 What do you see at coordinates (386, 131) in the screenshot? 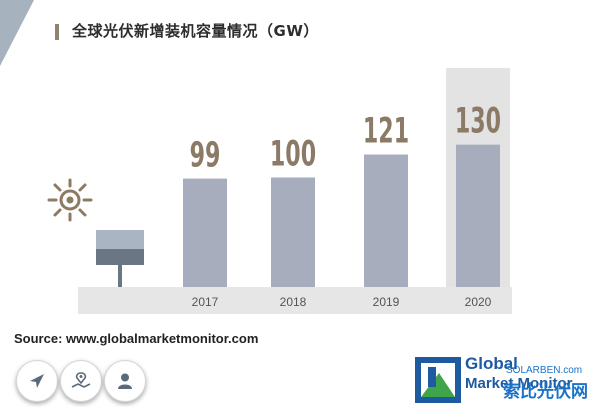
I see `value-label-2019: 121` at bounding box center [386, 131].